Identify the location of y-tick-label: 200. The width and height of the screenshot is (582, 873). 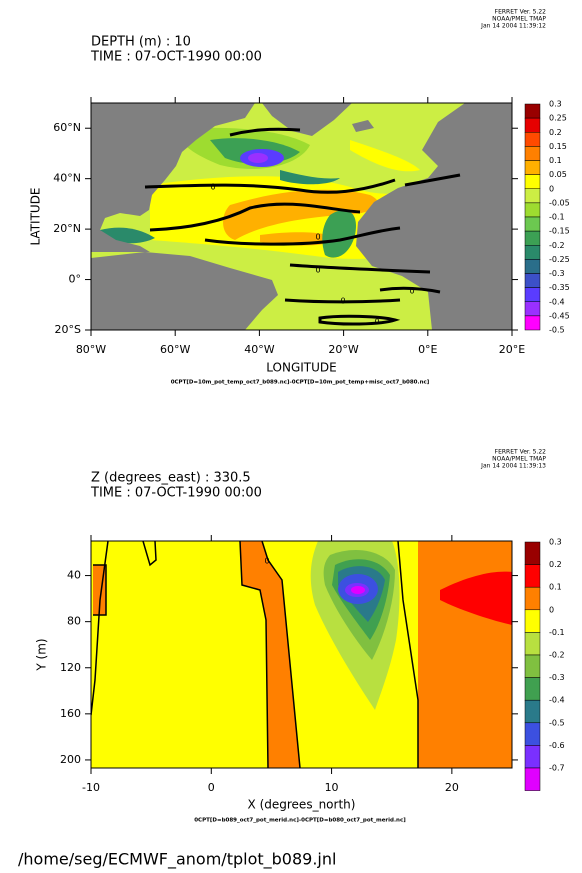
(70, 759).